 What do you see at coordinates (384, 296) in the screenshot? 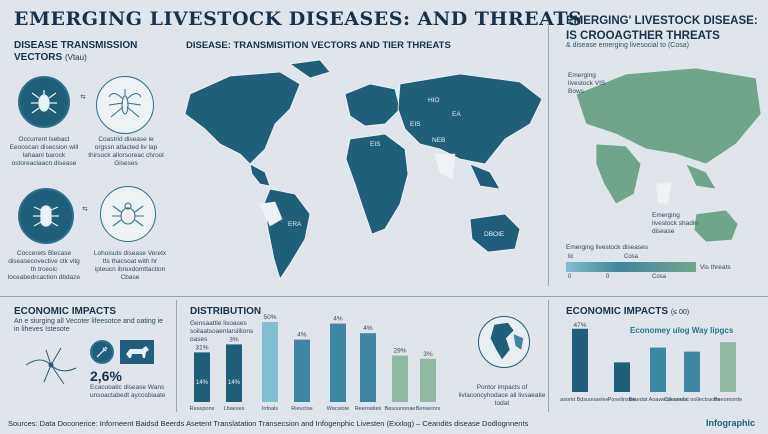
I see `divider-h` at bounding box center [384, 296].